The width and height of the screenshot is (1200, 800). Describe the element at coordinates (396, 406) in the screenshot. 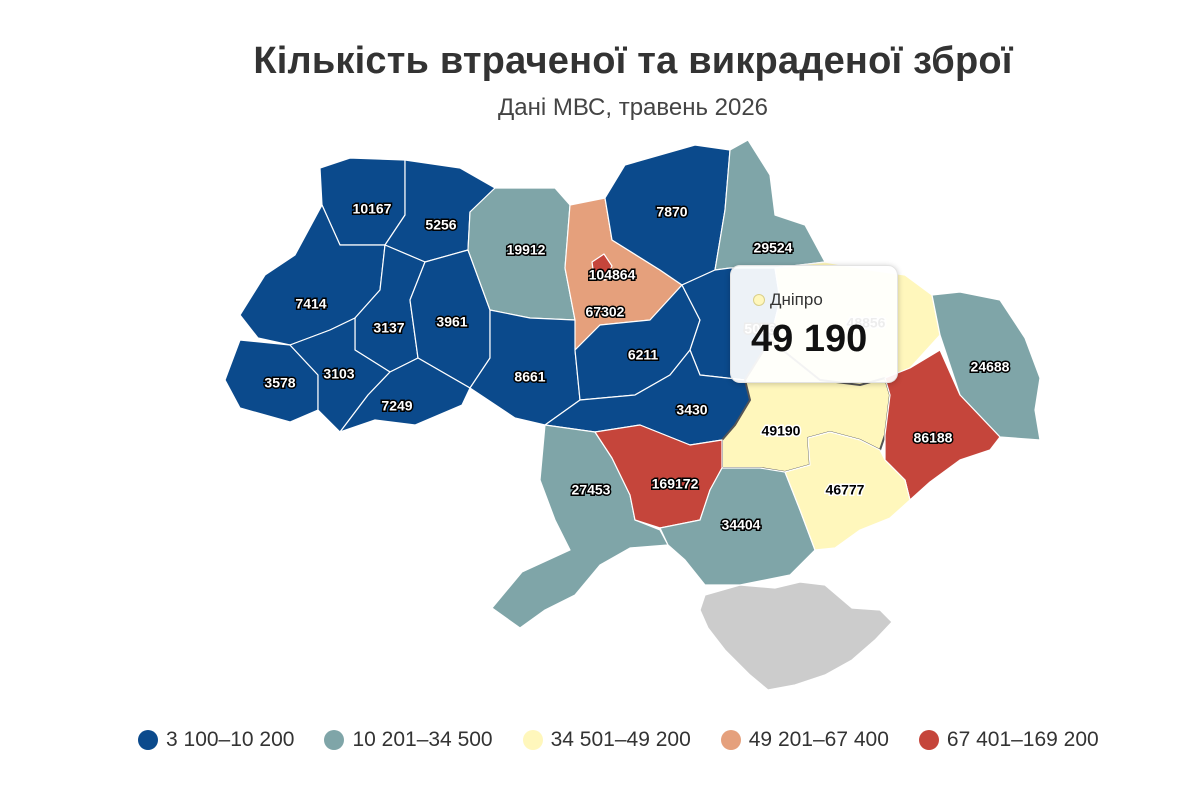

I see `region-value-label-chernivtsi: 7249` at that location.